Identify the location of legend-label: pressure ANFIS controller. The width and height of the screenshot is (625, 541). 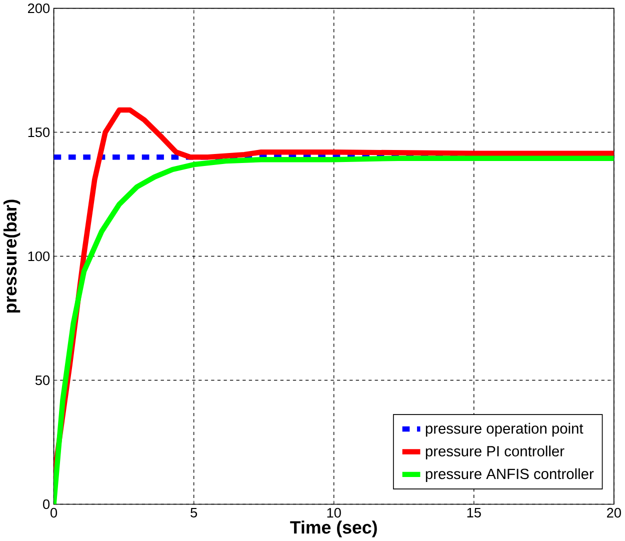
(510, 475).